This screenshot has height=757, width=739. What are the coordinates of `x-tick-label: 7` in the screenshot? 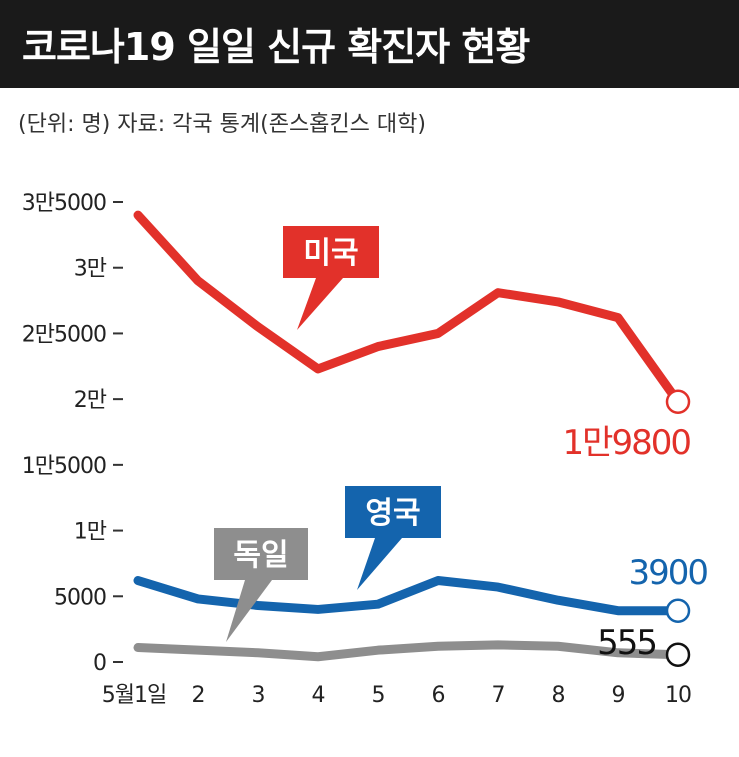 It's located at (498, 695).